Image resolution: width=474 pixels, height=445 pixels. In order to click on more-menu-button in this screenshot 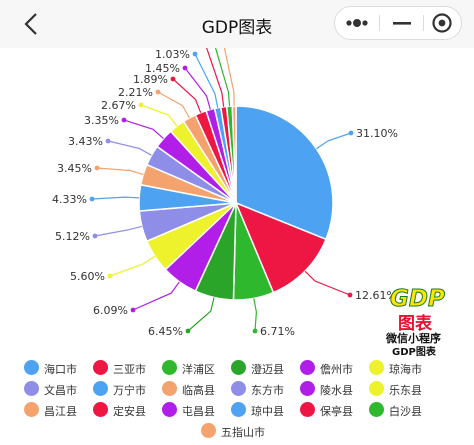, I will do `click(358, 23)`.